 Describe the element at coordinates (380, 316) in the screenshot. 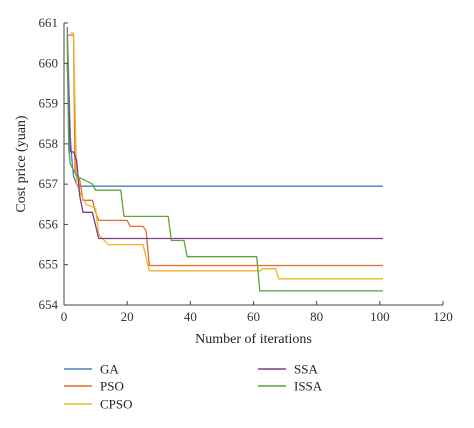

I see `x-tick-label: 100` at that location.